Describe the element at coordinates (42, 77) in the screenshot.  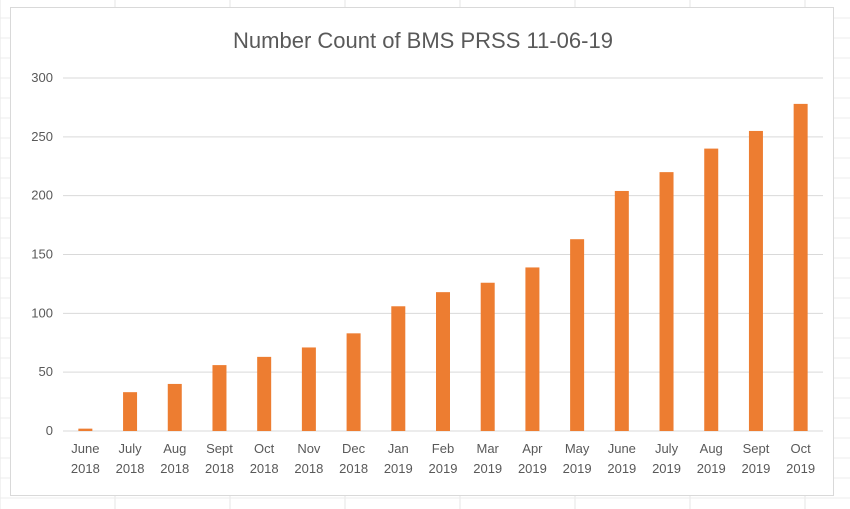
I see `y-tick-label: 300` at that location.